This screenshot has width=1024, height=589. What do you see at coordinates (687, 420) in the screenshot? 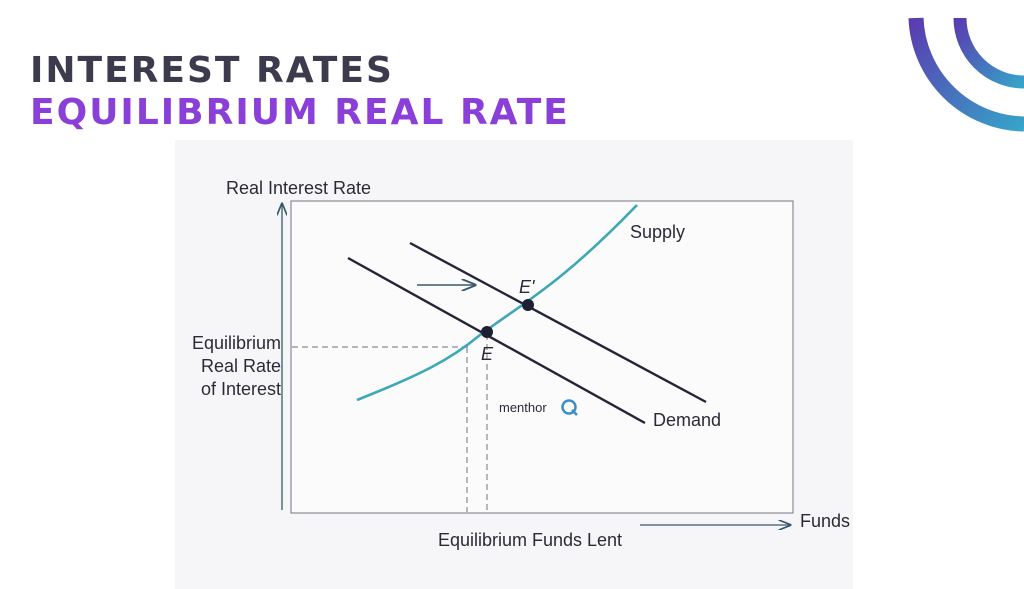
I see `demand-label: Demand` at bounding box center [687, 420].